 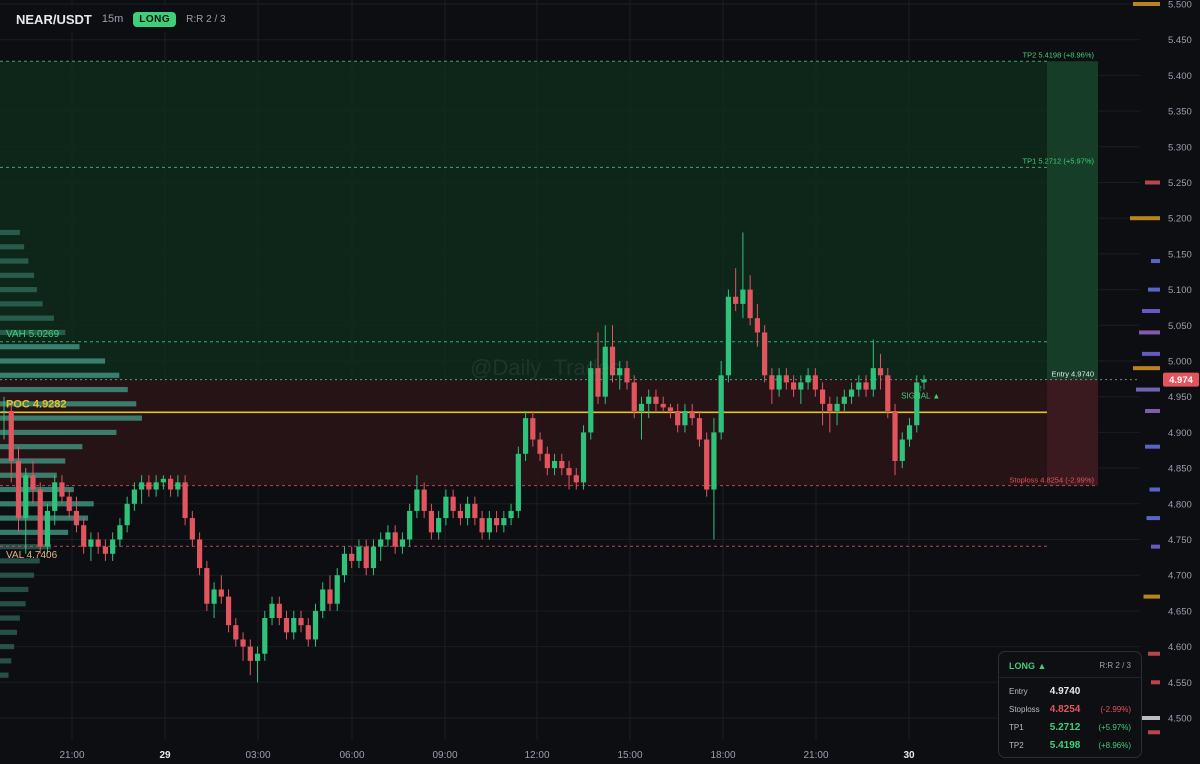 I want to click on y-tick-label: 4.750, so click(x=1180, y=540).